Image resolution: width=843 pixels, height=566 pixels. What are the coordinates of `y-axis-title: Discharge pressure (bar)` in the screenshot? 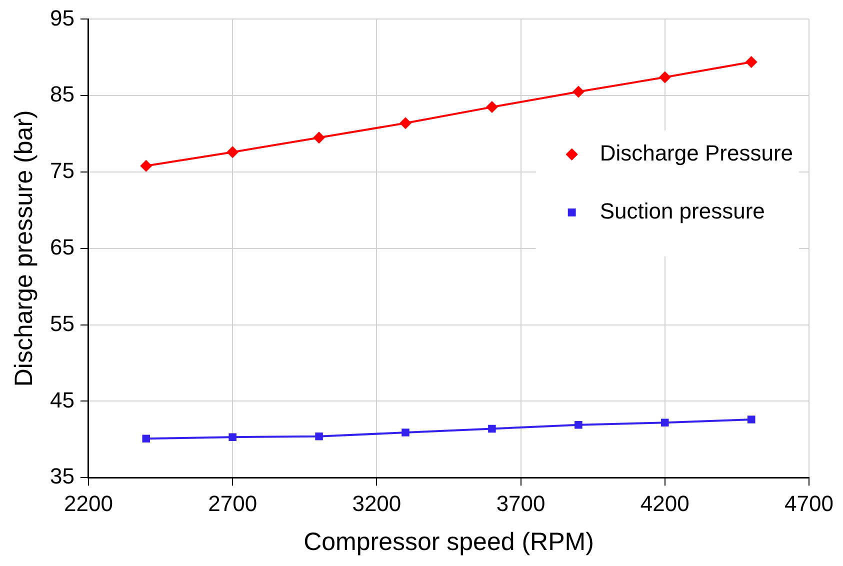 It's located at (24, 248).